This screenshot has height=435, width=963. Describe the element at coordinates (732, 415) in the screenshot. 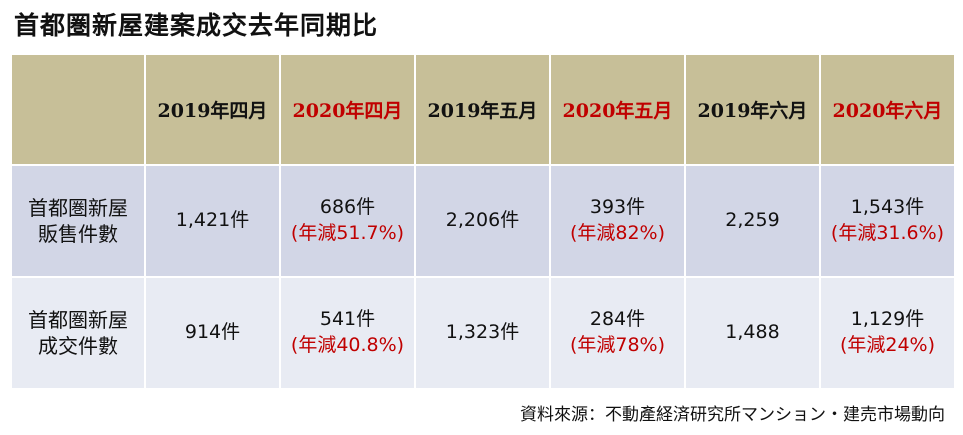

I see `source-note: 資料來源：不動產経済研究所マンション・建売市場動向` at that location.